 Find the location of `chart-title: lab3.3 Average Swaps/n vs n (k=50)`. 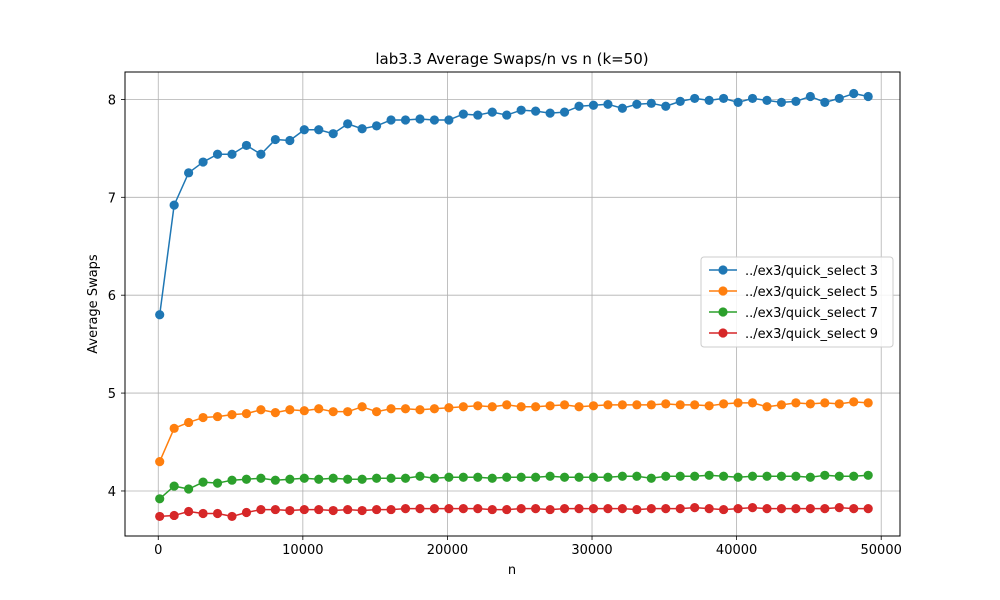

chart-title: lab3.3 Average Swaps/n vs n (k=50) is located at coordinates (511, 59).